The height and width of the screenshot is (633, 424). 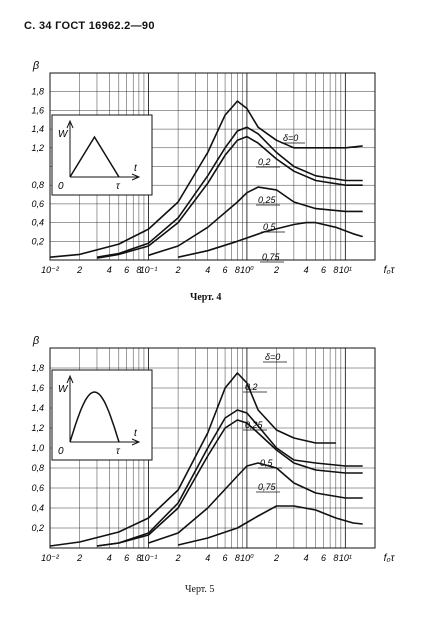 I want to click on y-tick-label: 1,0, so click(x=37, y=448).